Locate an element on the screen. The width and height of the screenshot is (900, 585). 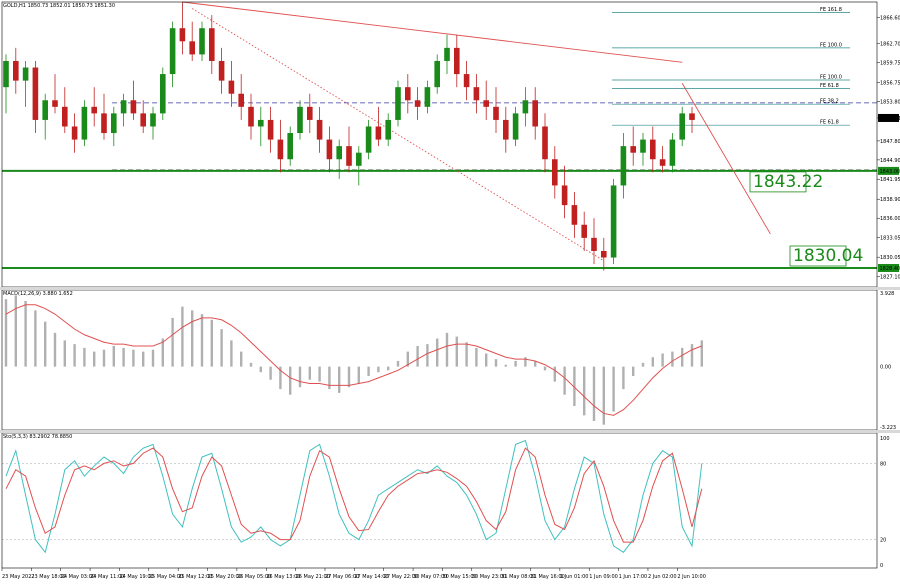
time-tick-label: 26 May 05:00 is located at coordinates (254, 577).